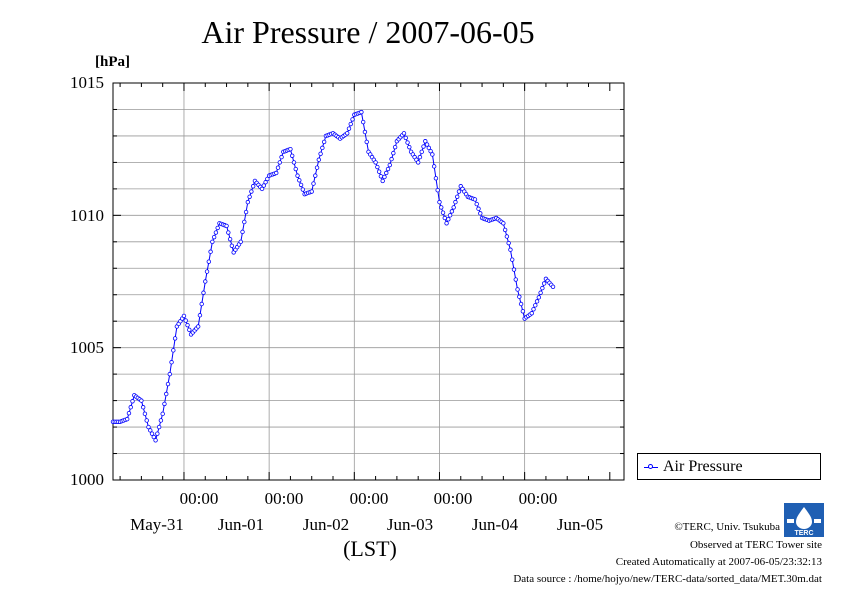 The width and height of the screenshot is (842, 595). Describe the element at coordinates (87, 347) in the screenshot. I see `y-tick-label: 1005` at that location.